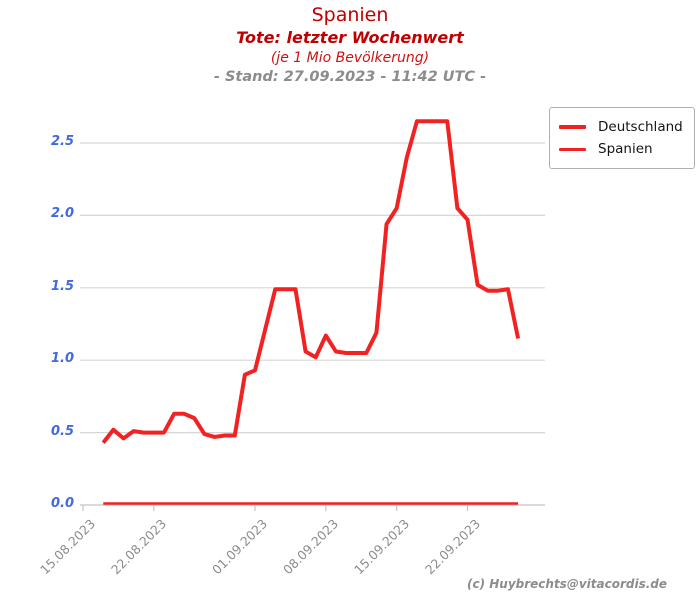 This screenshot has height=600, width=700. What do you see at coordinates (62, 503) in the screenshot?
I see `y-tick-label: 0.0` at bounding box center [62, 503].